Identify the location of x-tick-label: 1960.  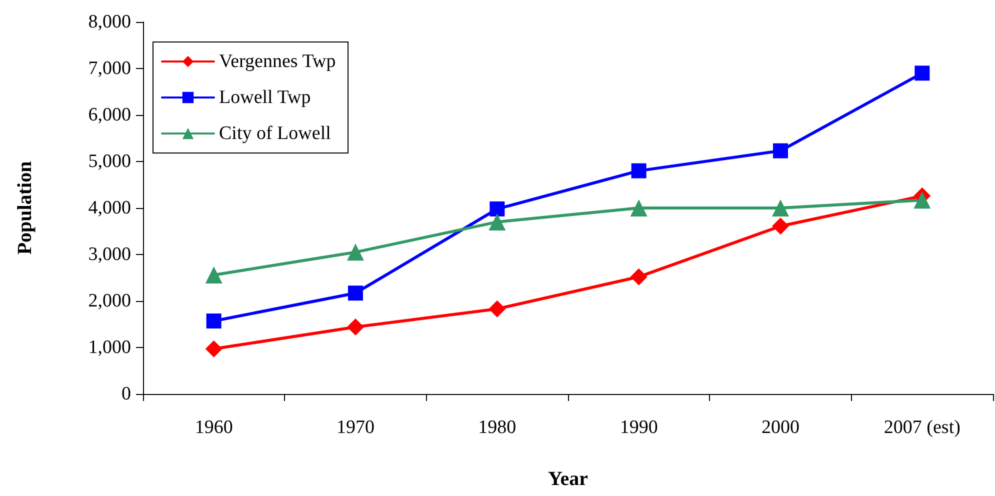
(213, 427).